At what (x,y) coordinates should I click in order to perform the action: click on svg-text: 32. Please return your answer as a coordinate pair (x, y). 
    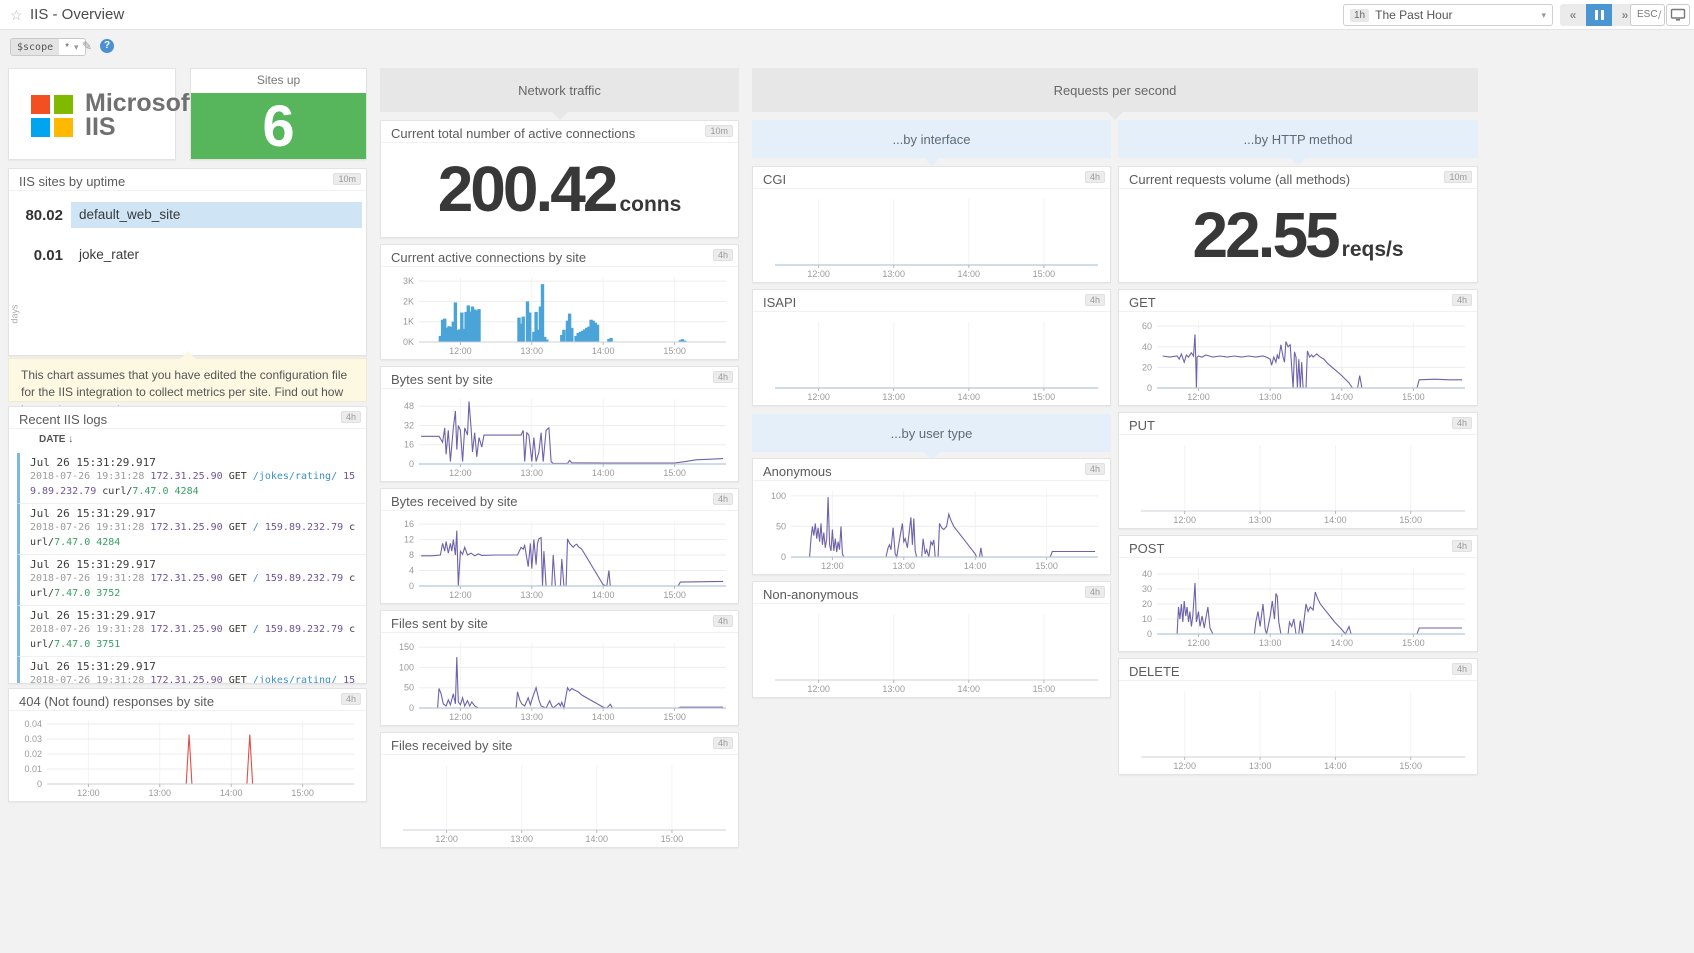
    Looking at the image, I should click on (409, 426).